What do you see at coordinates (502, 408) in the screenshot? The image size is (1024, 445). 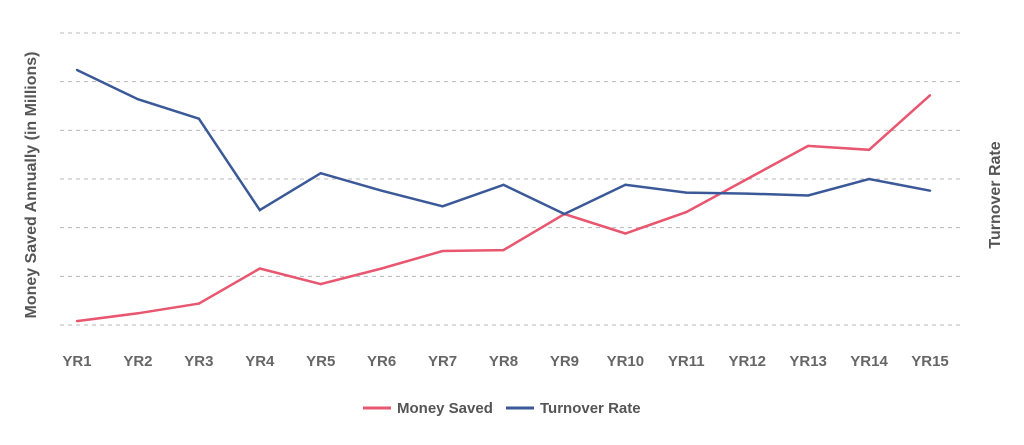 I see `legend: Money Saved Turnover Rate` at bounding box center [502, 408].